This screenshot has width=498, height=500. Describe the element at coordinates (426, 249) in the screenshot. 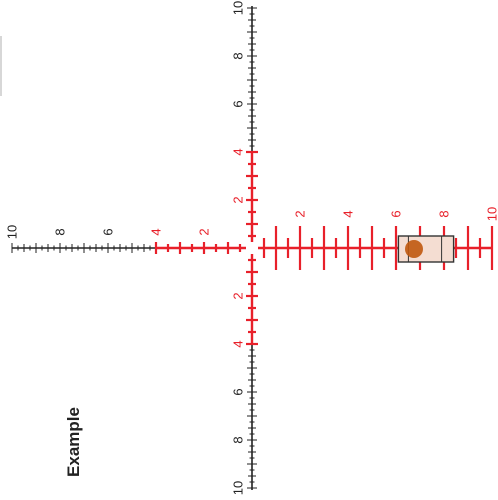

I see `target-group` at that location.